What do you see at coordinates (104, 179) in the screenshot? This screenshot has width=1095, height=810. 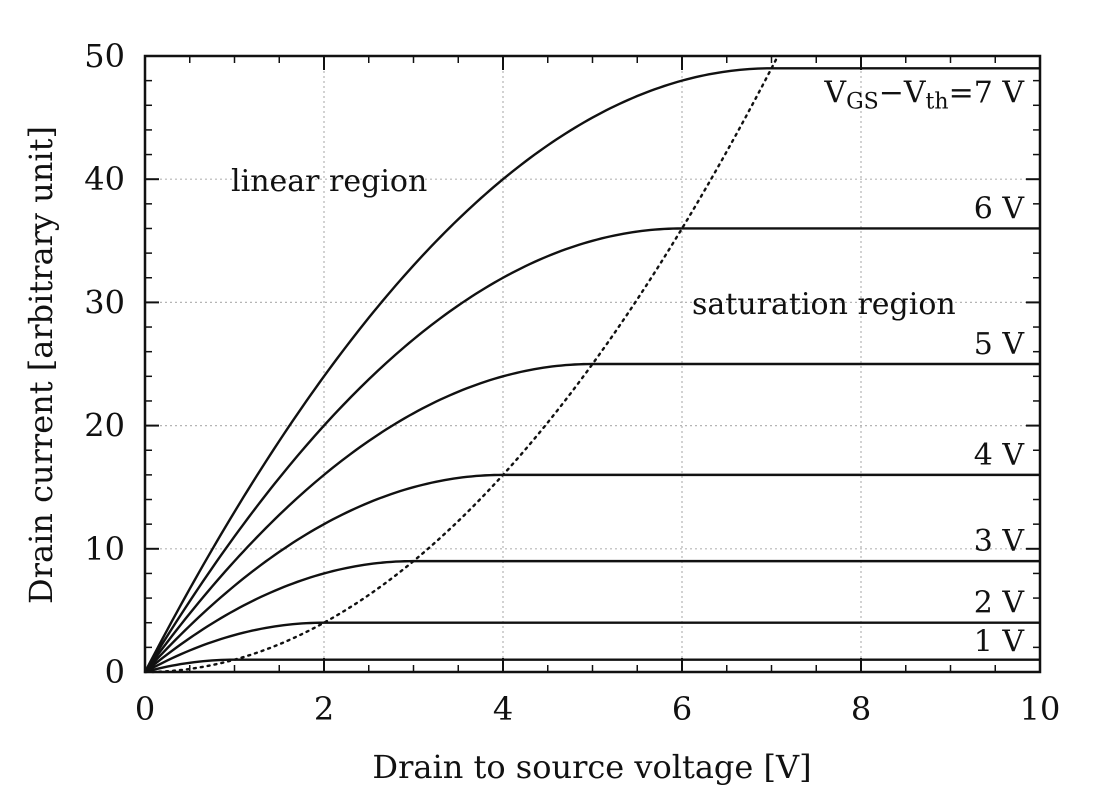 I see `y-tick-label: 40` at bounding box center [104, 179].